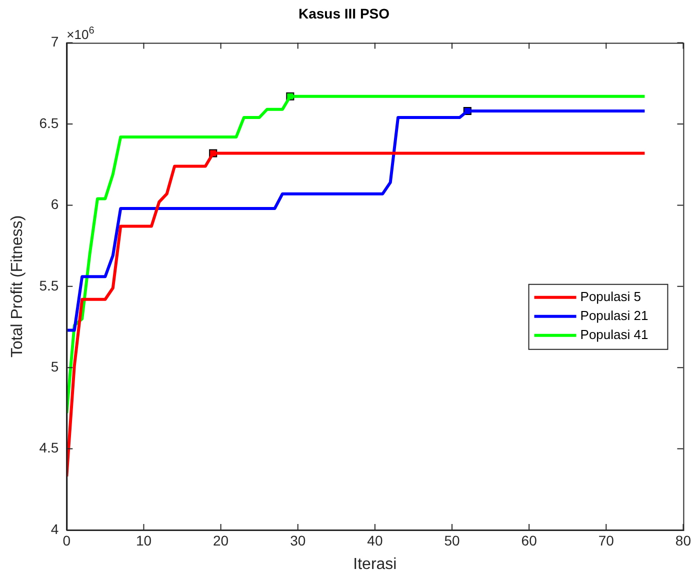 Image resolution: width=694 pixels, height=578 pixels. I want to click on legend-label: Populasi 21, so click(614, 315).